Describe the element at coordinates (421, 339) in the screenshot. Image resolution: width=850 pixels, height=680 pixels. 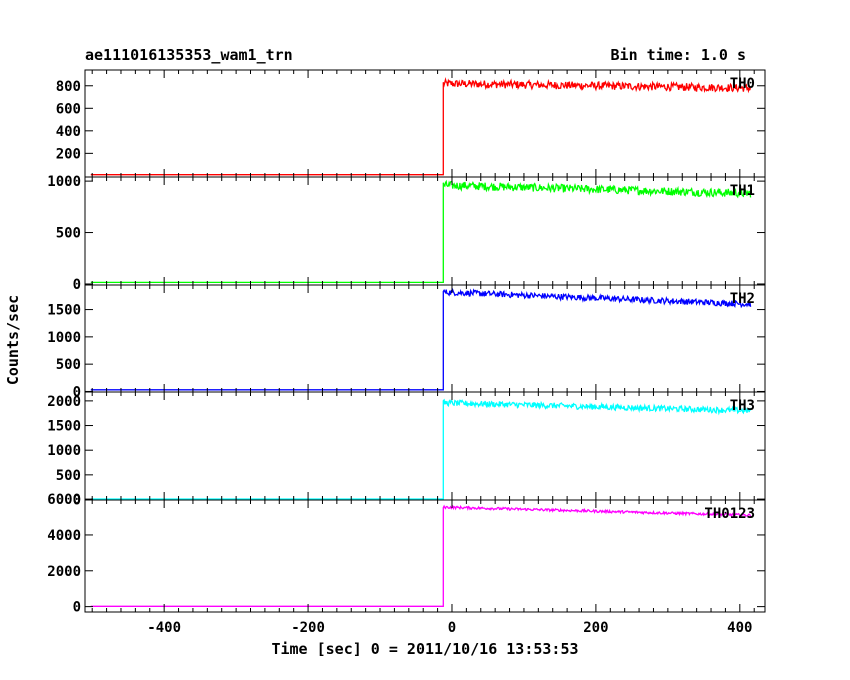
I see `series-th2` at that location.